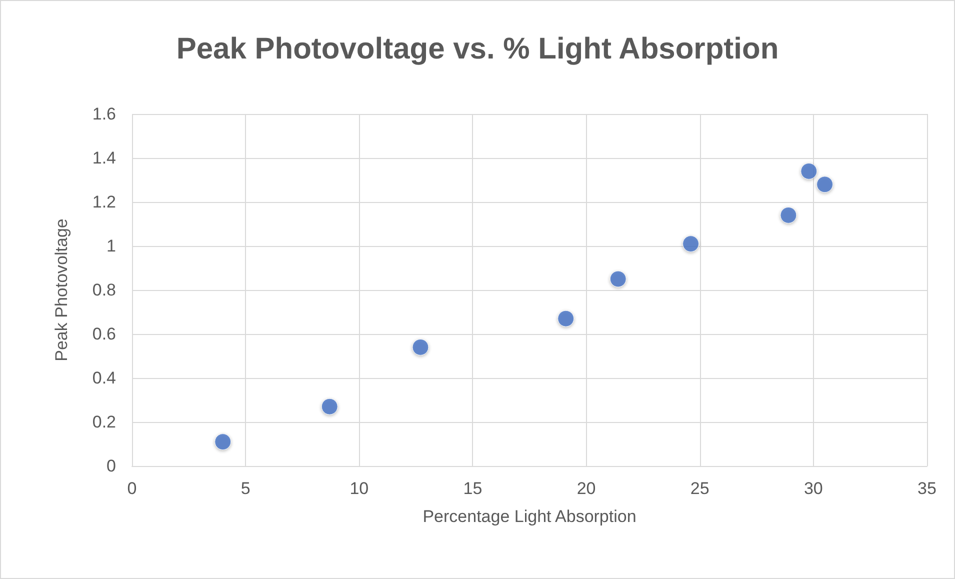 This screenshot has width=955, height=579. Describe the element at coordinates (359, 488) in the screenshot. I see `x-tick-label: 10` at that location.